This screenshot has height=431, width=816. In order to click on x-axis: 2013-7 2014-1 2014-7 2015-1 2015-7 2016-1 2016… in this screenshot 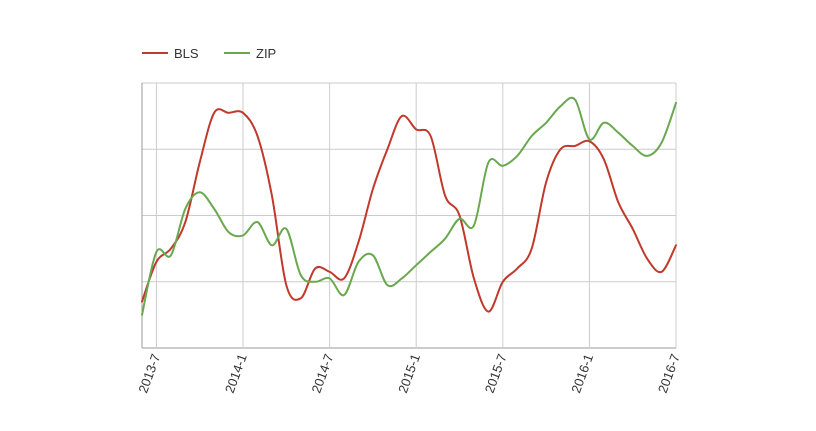, I will do `click(409, 373)`.